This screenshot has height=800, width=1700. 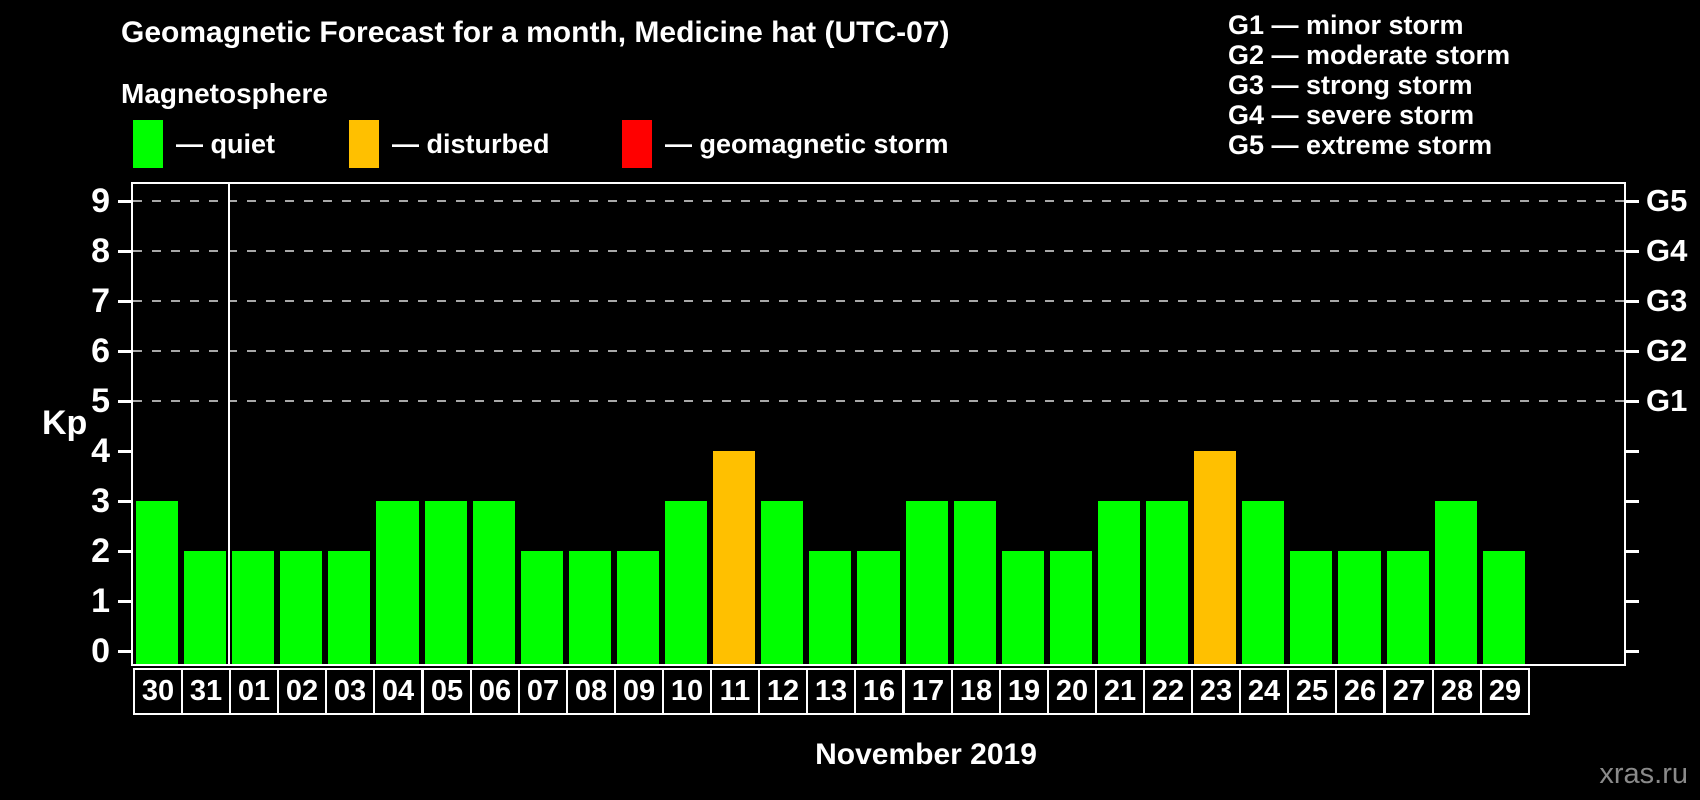 What do you see at coordinates (302, 691) in the screenshot?
I see `day-label-02: 02` at bounding box center [302, 691].